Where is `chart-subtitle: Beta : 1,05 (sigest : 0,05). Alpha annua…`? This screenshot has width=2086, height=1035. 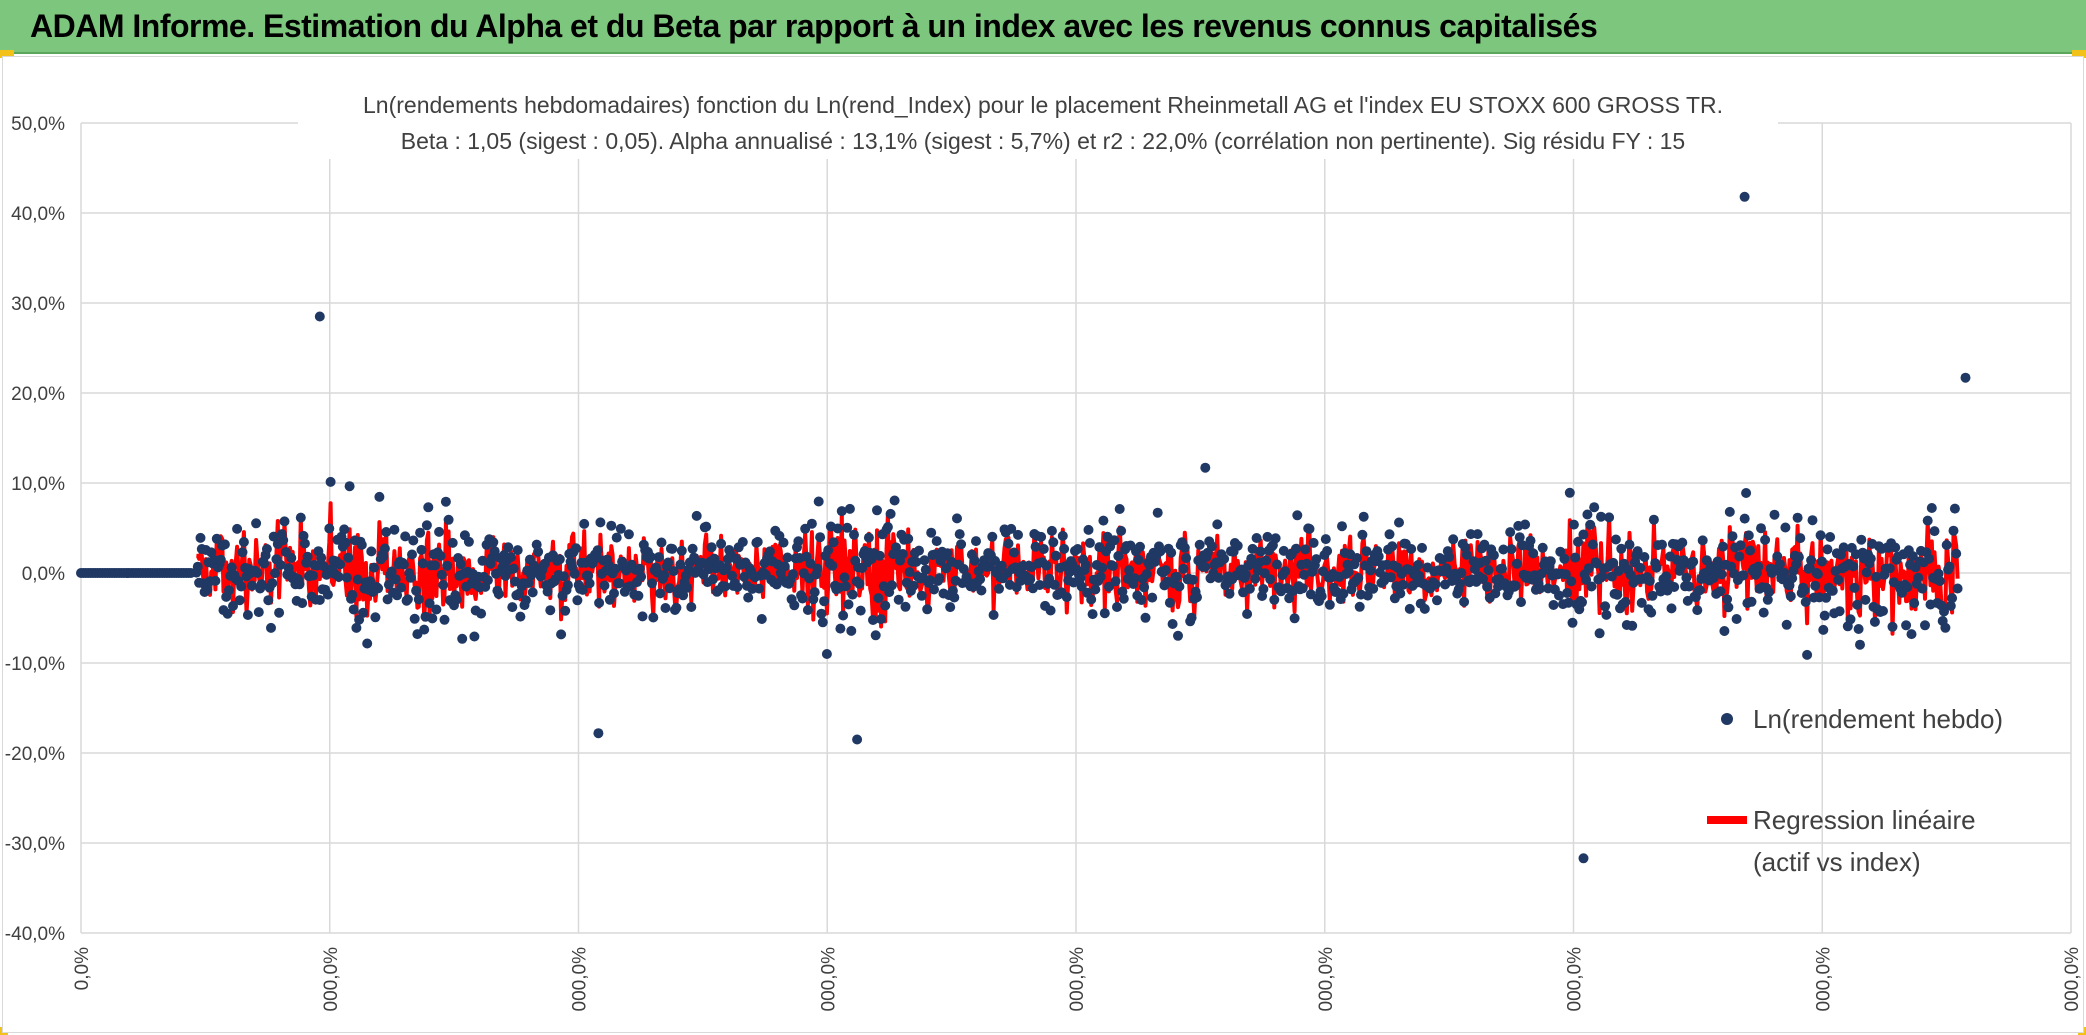 chart-subtitle: Beta : 1,05 (sigest : 0,05). Alpha annua… is located at coordinates (1043, 141).